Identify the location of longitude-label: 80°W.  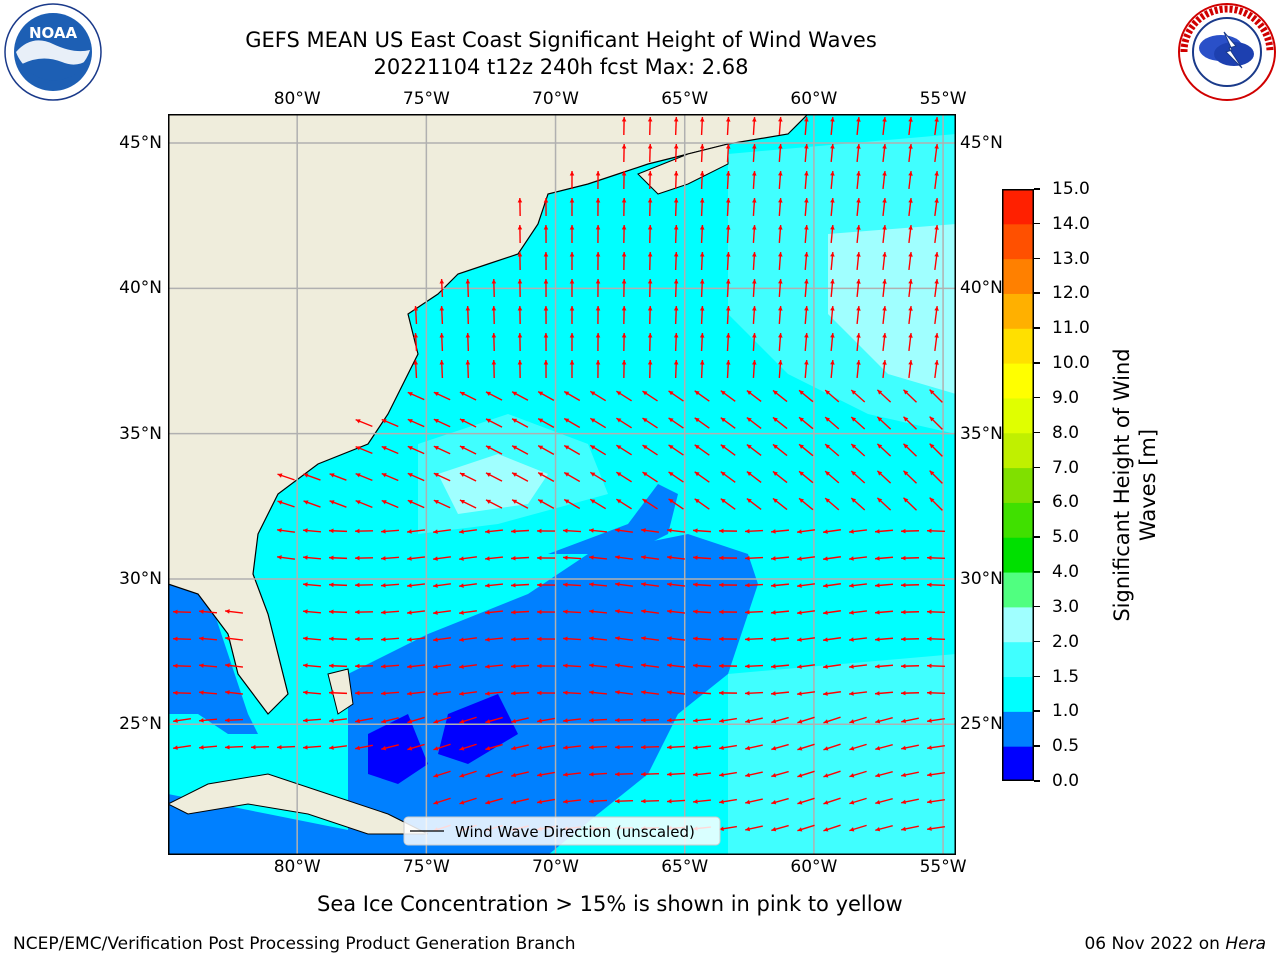
(297, 99).